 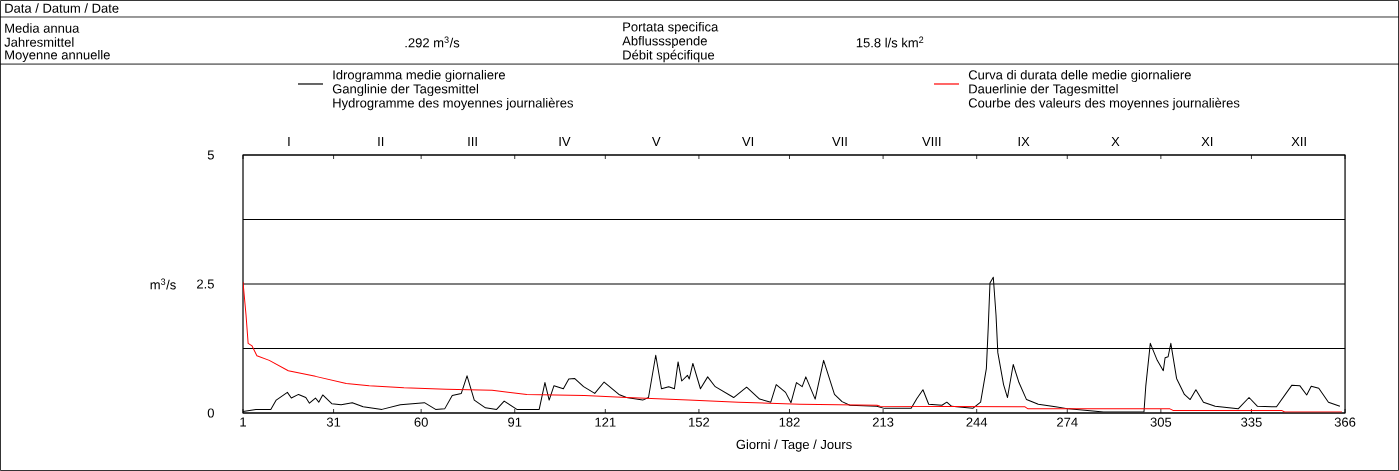 I want to click on y-tick-label: 2.5, so click(x=205, y=284).